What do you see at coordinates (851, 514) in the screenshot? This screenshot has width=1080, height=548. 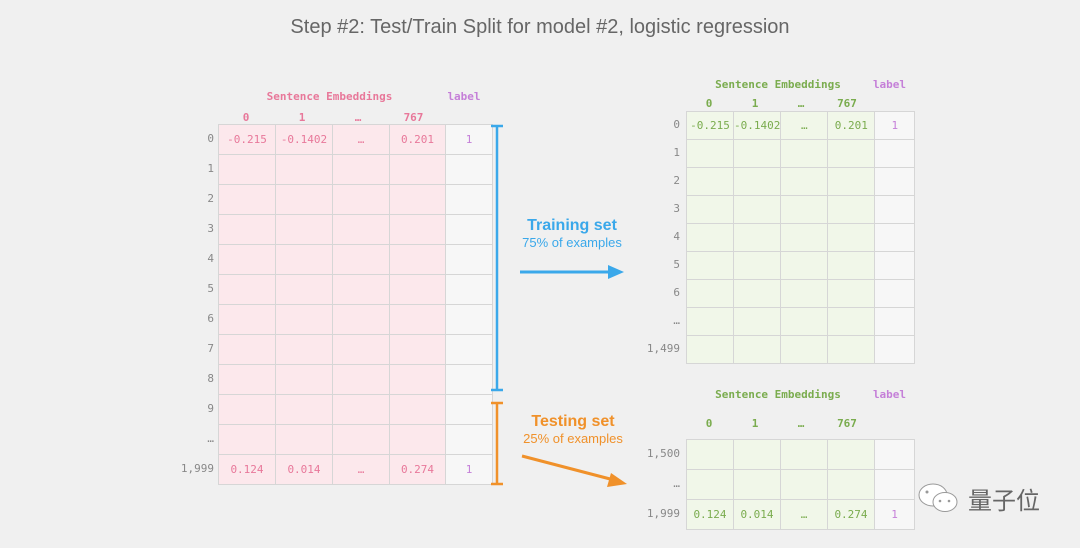 I see `embedding-cell: 0.274` at bounding box center [851, 514].